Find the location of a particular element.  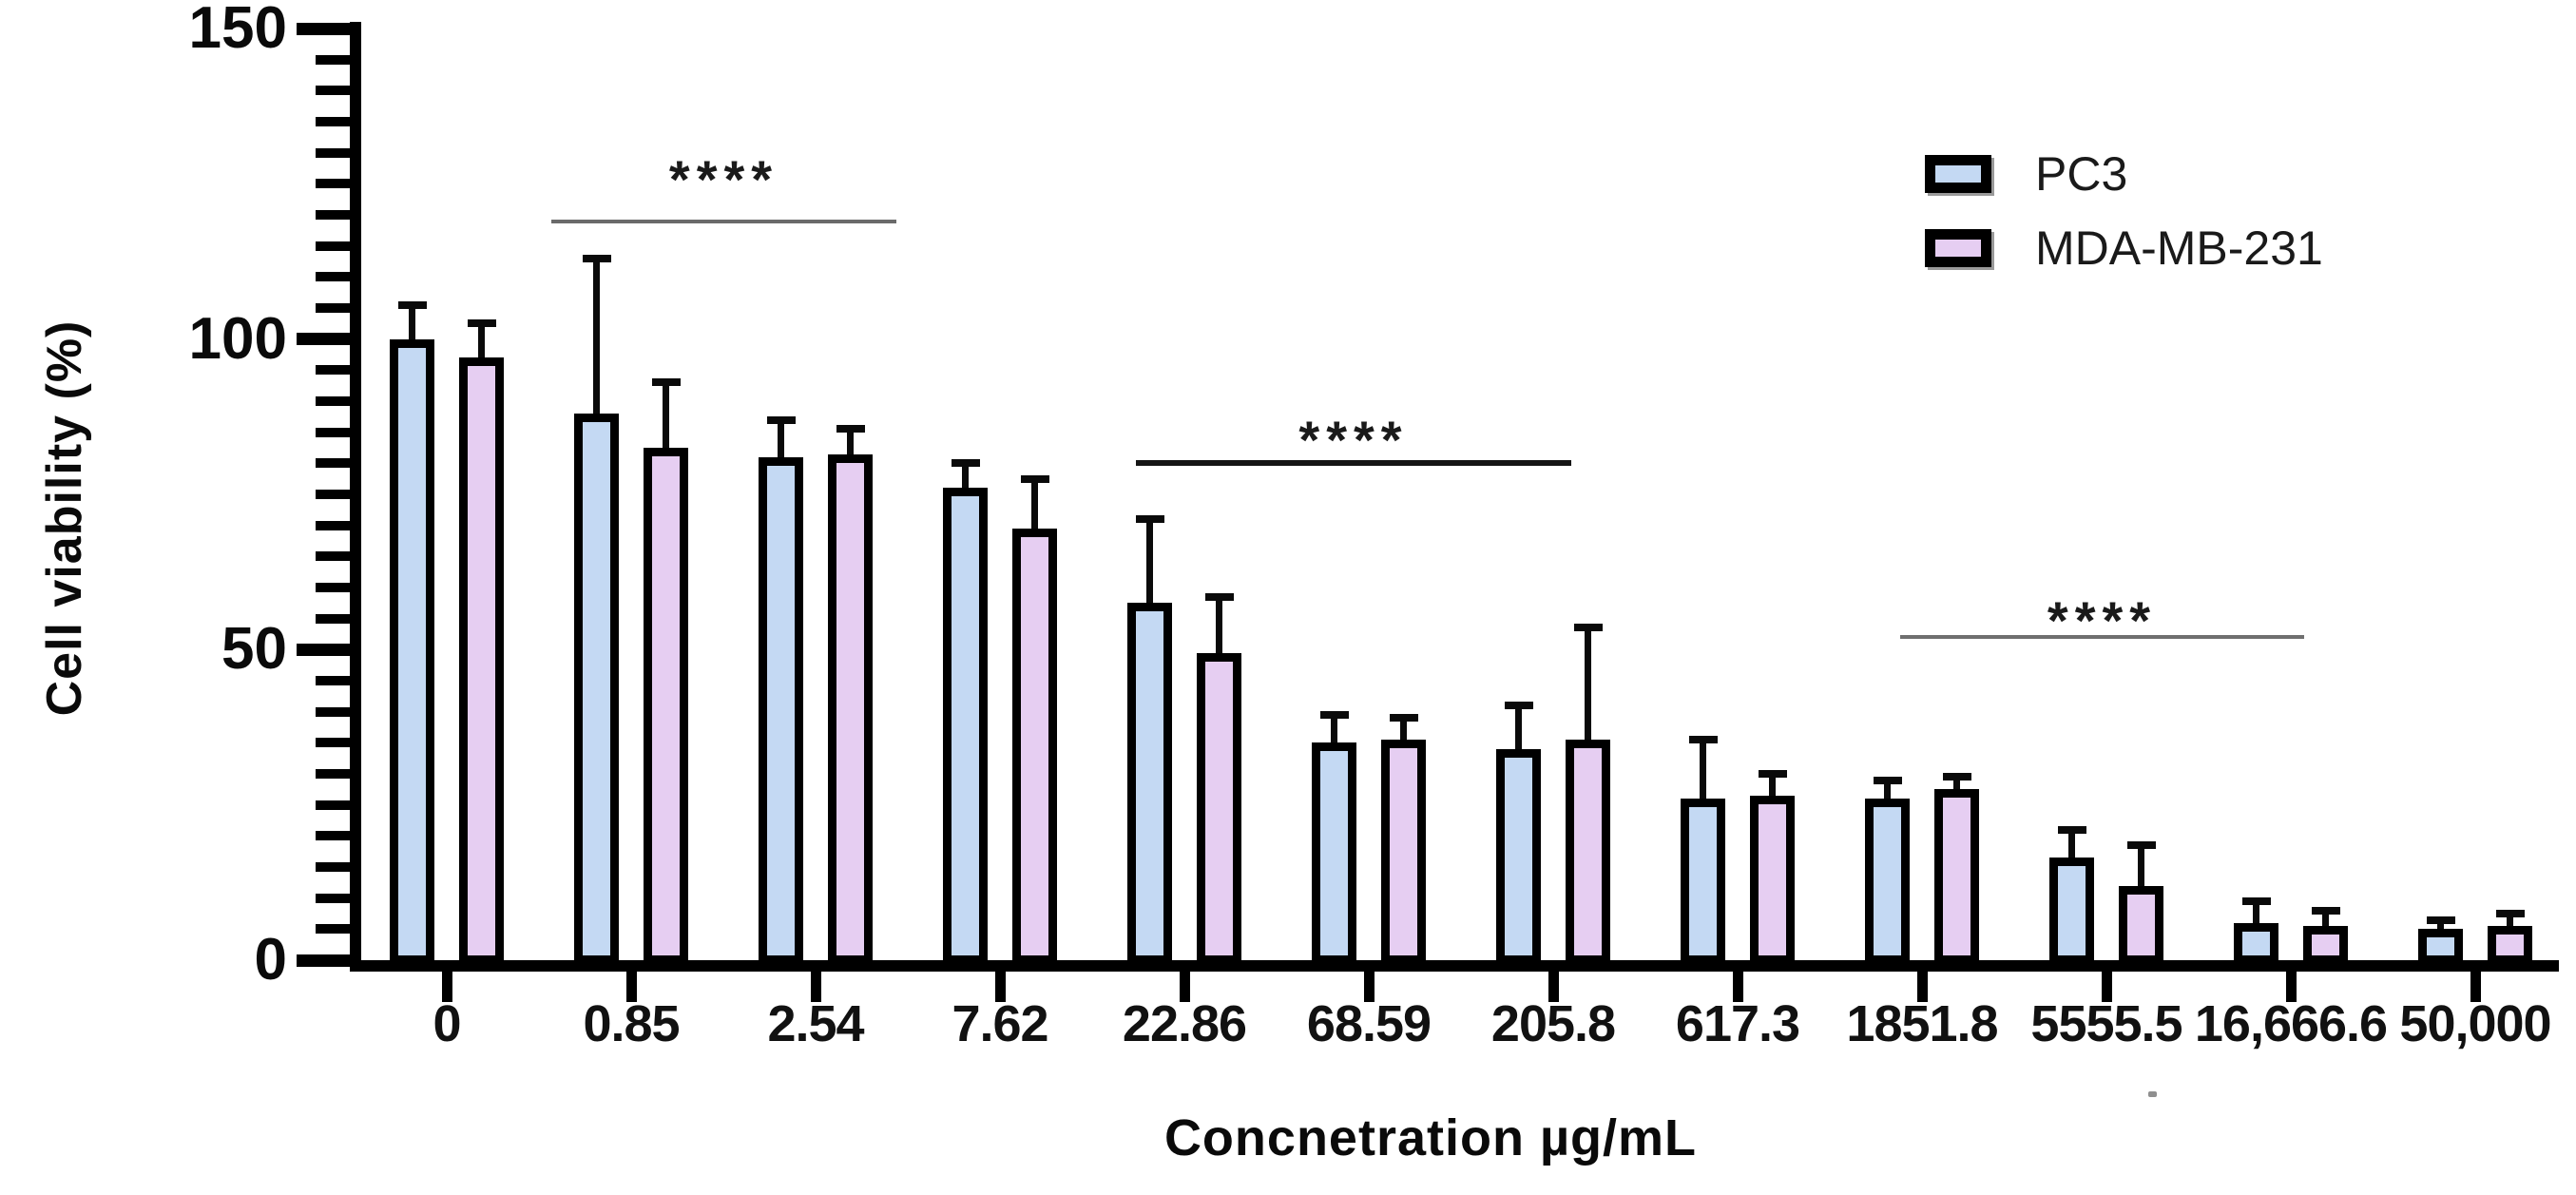

x-tick-label: 205.8 is located at coordinates (1553, 1023).